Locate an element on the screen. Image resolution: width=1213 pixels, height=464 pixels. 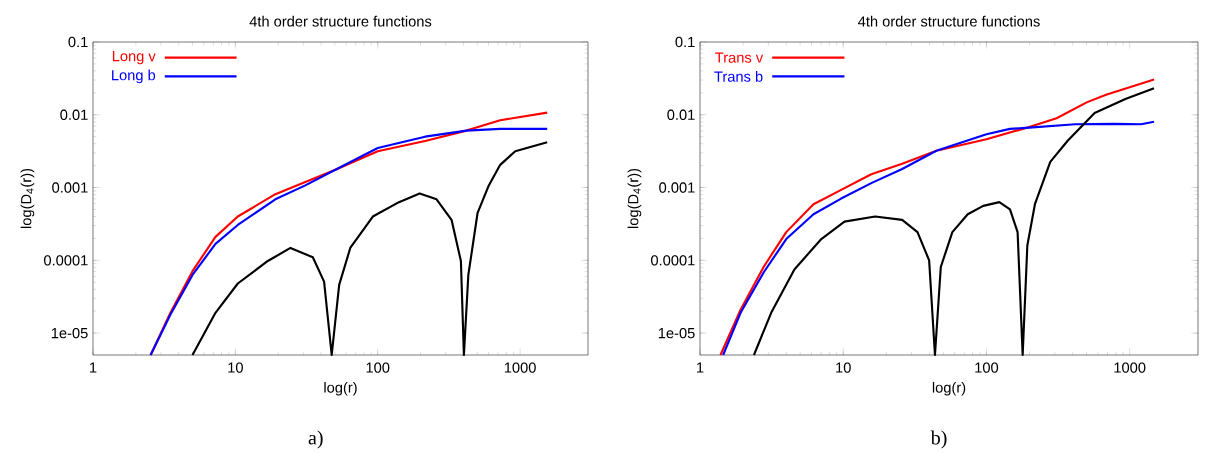
text: Trans b is located at coordinates (738, 76).